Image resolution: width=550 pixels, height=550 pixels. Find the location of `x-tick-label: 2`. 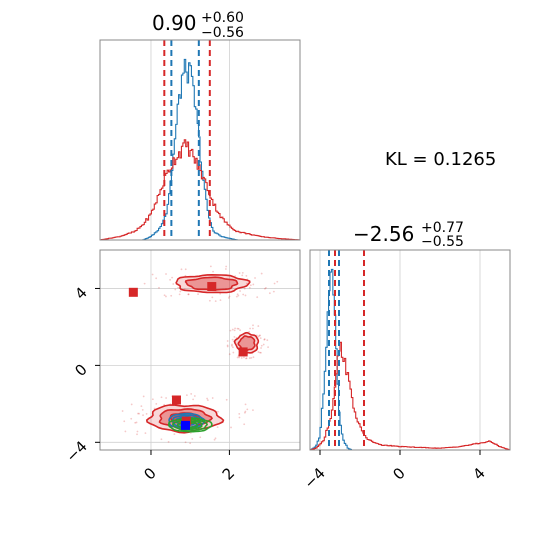

x-tick-label: 2 is located at coordinates (228, 473).